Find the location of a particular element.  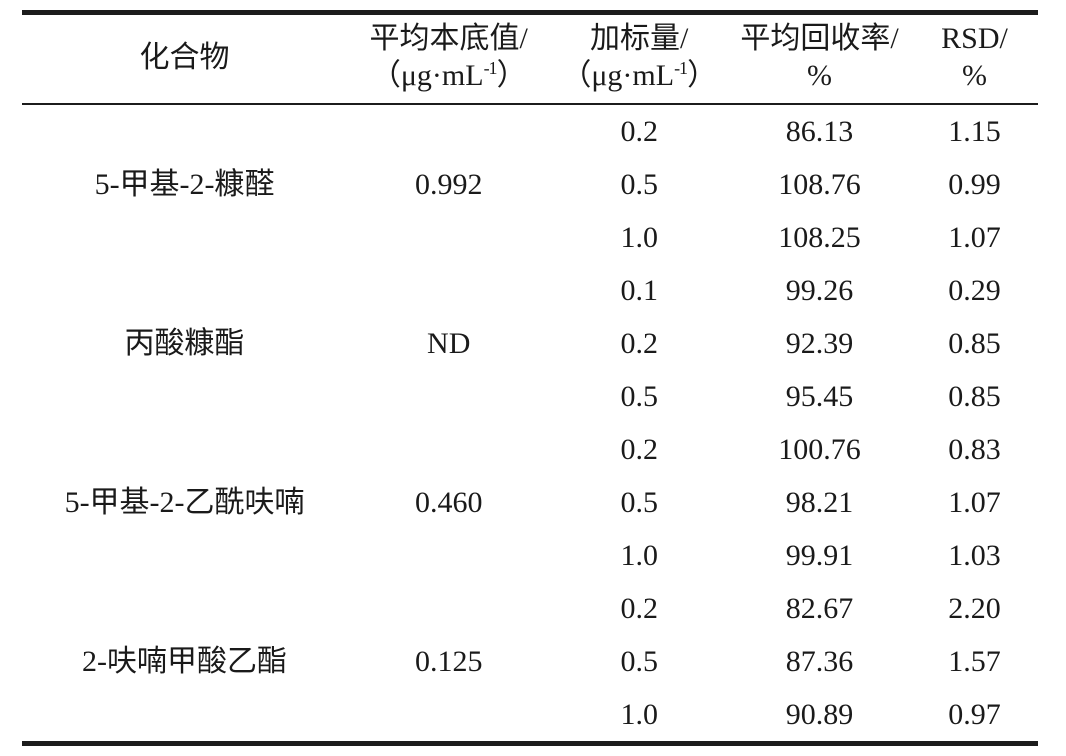

cell-compound: 丙酸糠酯 is located at coordinates (184, 343).